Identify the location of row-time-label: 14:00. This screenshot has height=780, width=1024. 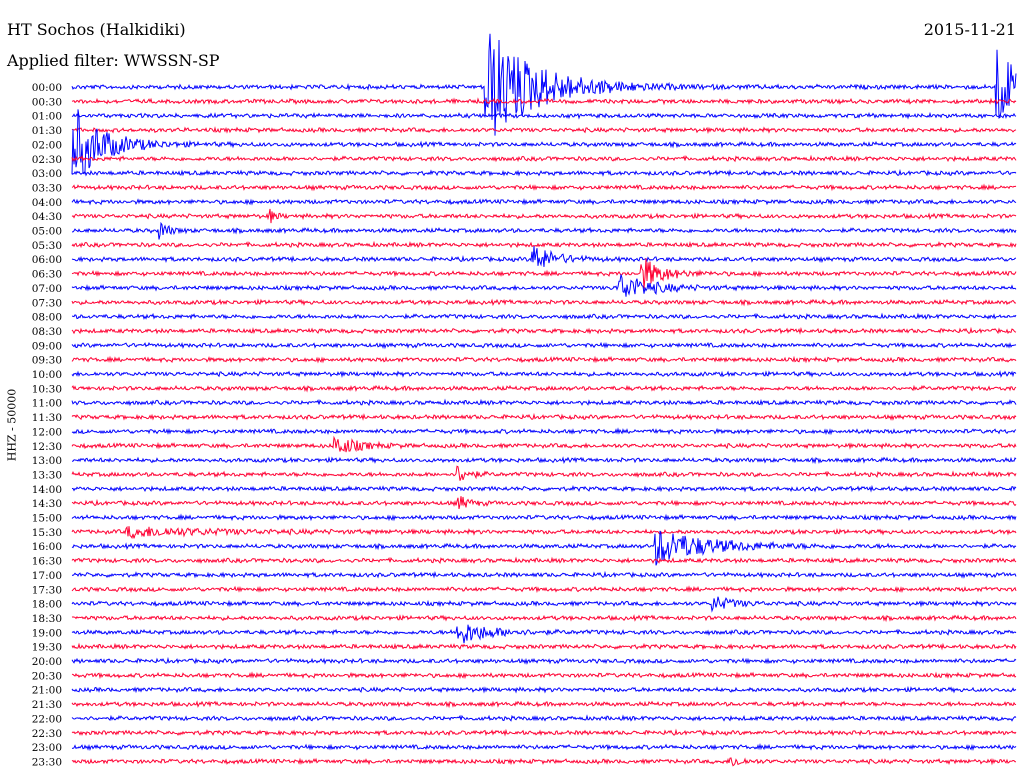
(47, 490).